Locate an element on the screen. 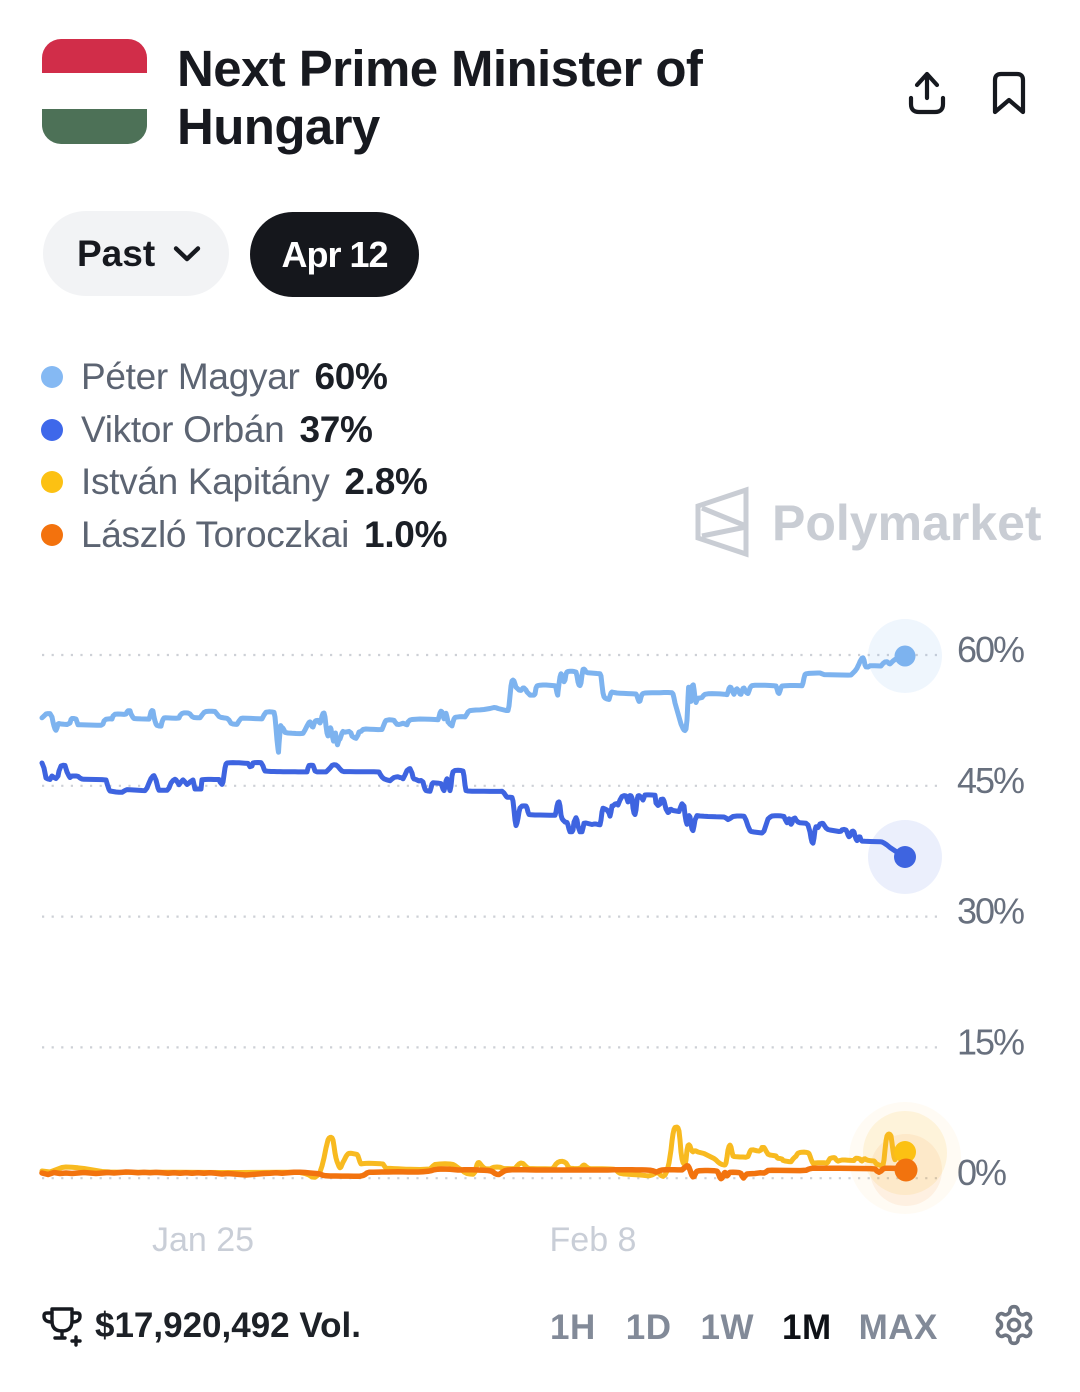 The height and width of the screenshot is (1392, 1080). svg-text: 0% is located at coordinates (981, 1172).